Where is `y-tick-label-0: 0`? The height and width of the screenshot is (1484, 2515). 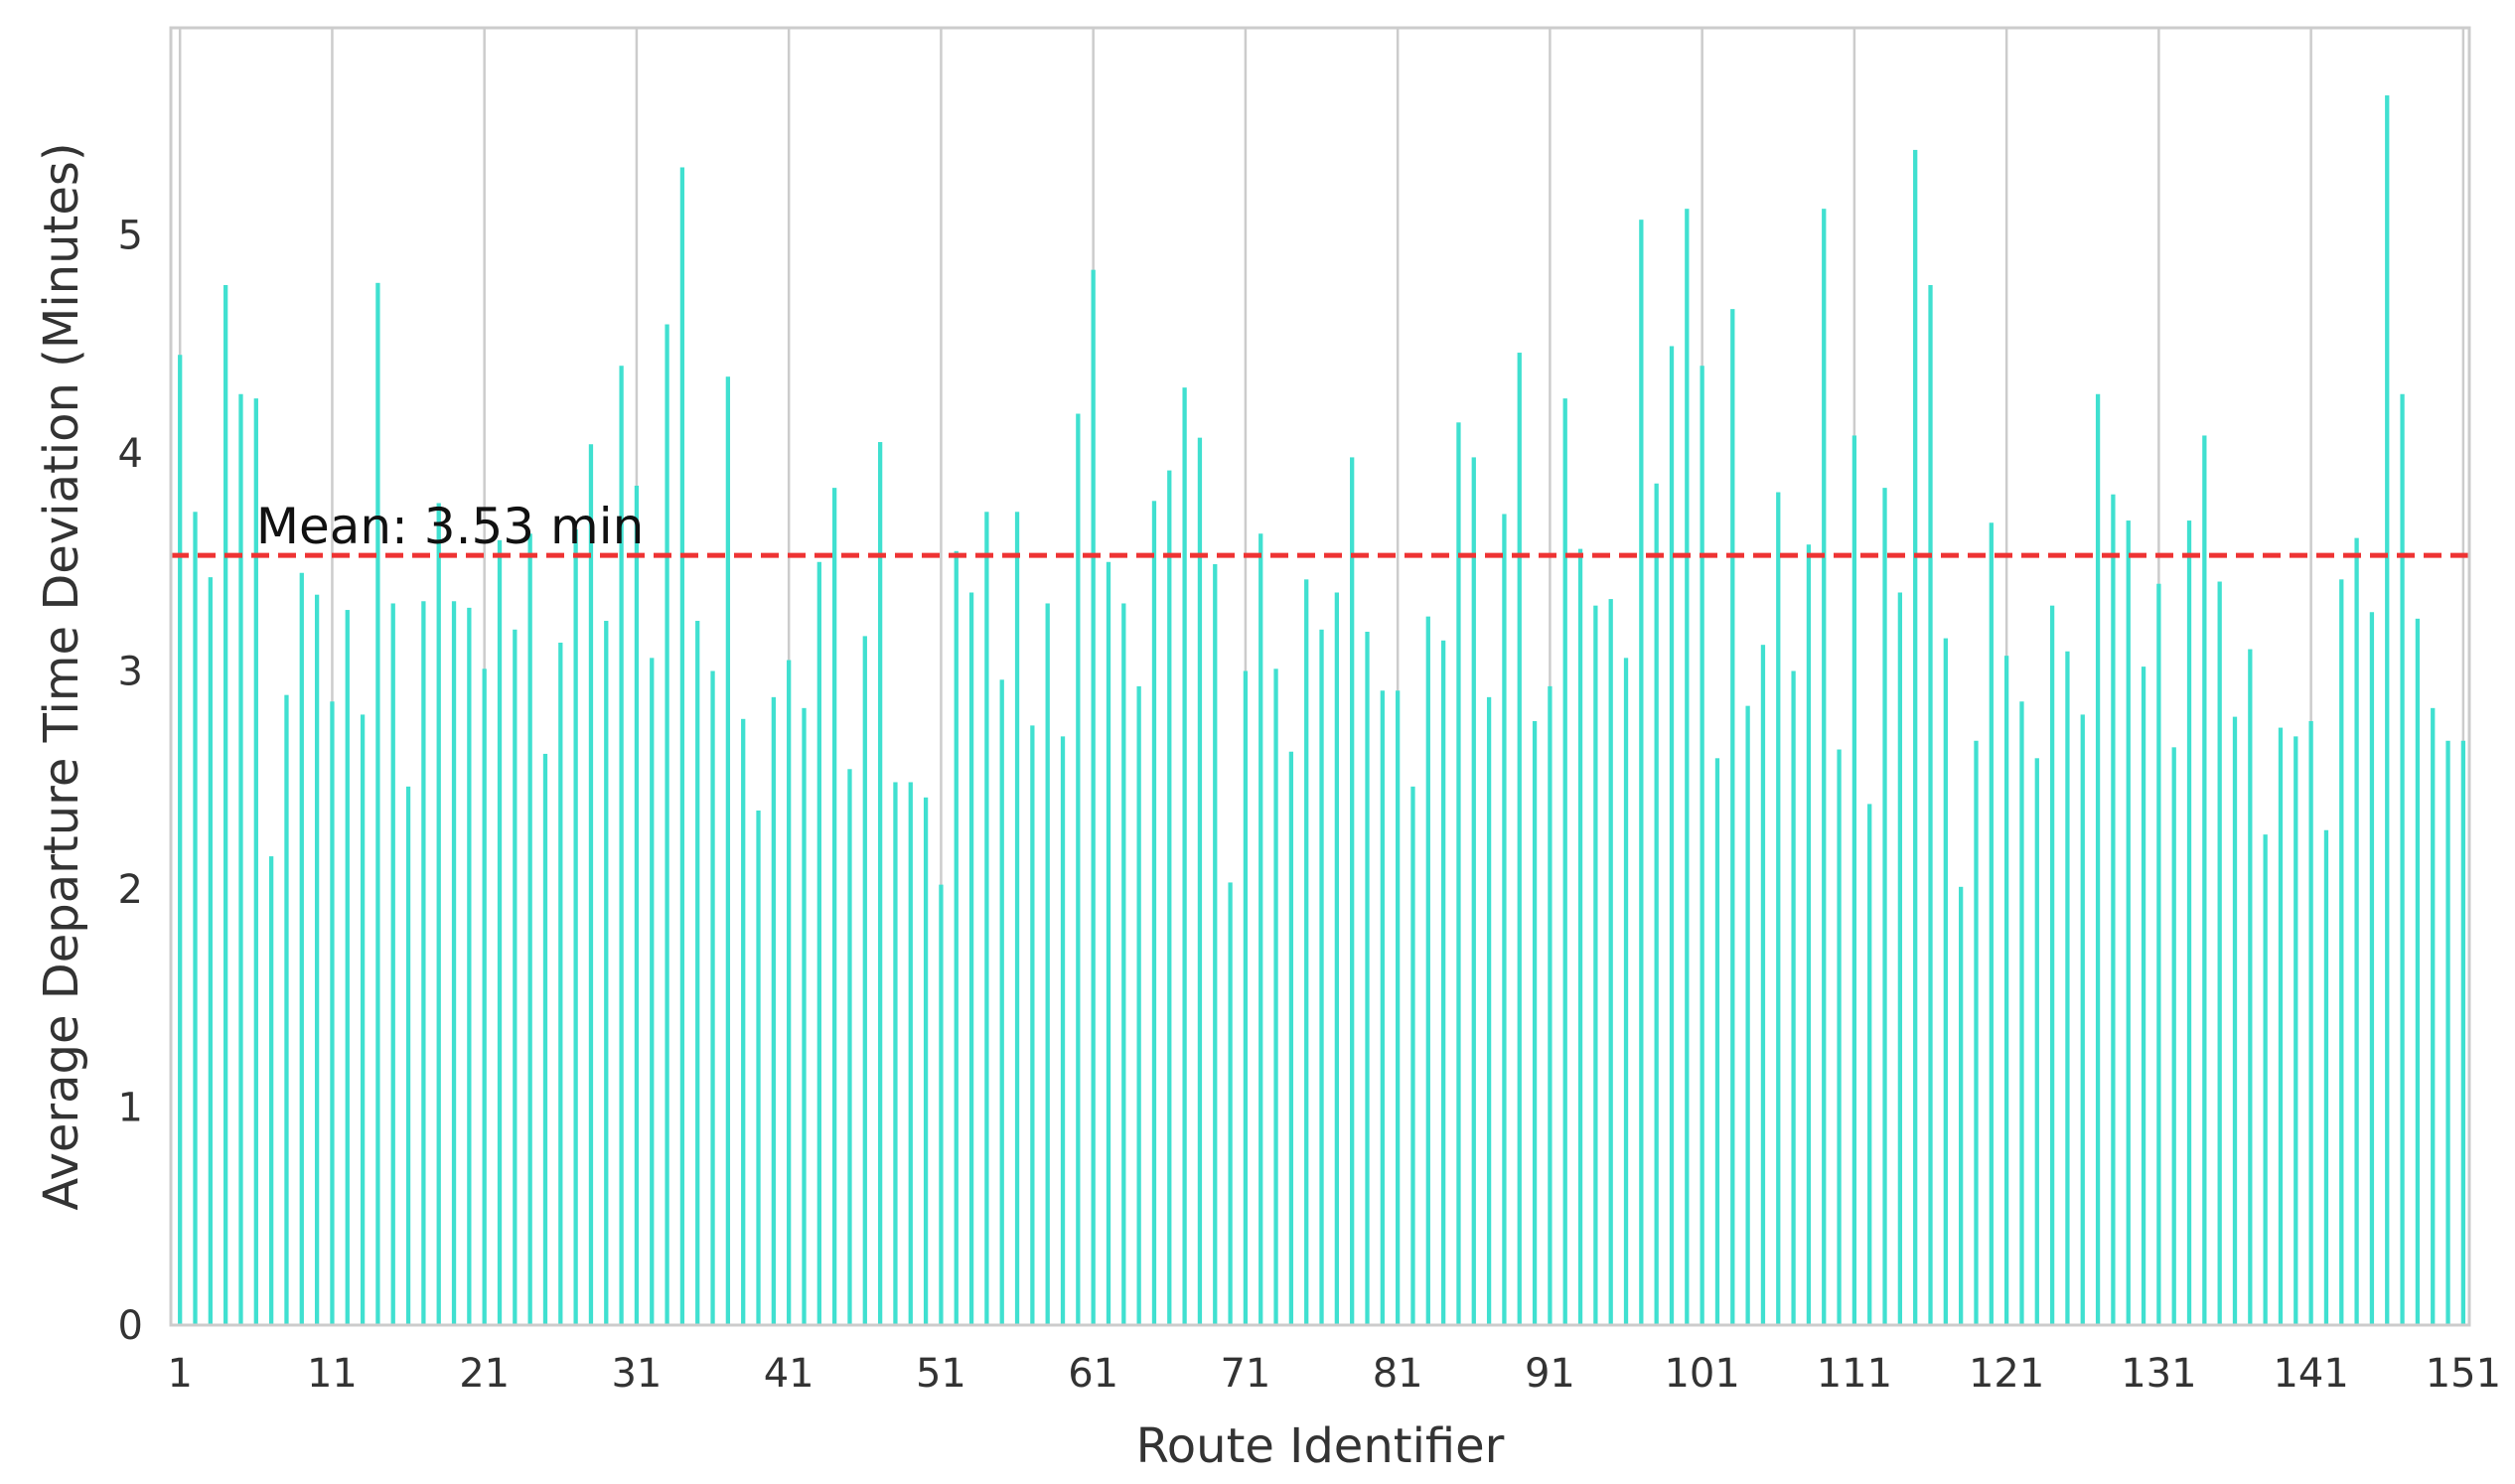
y-tick-label-0: 0 is located at coordinates (130, 1326).